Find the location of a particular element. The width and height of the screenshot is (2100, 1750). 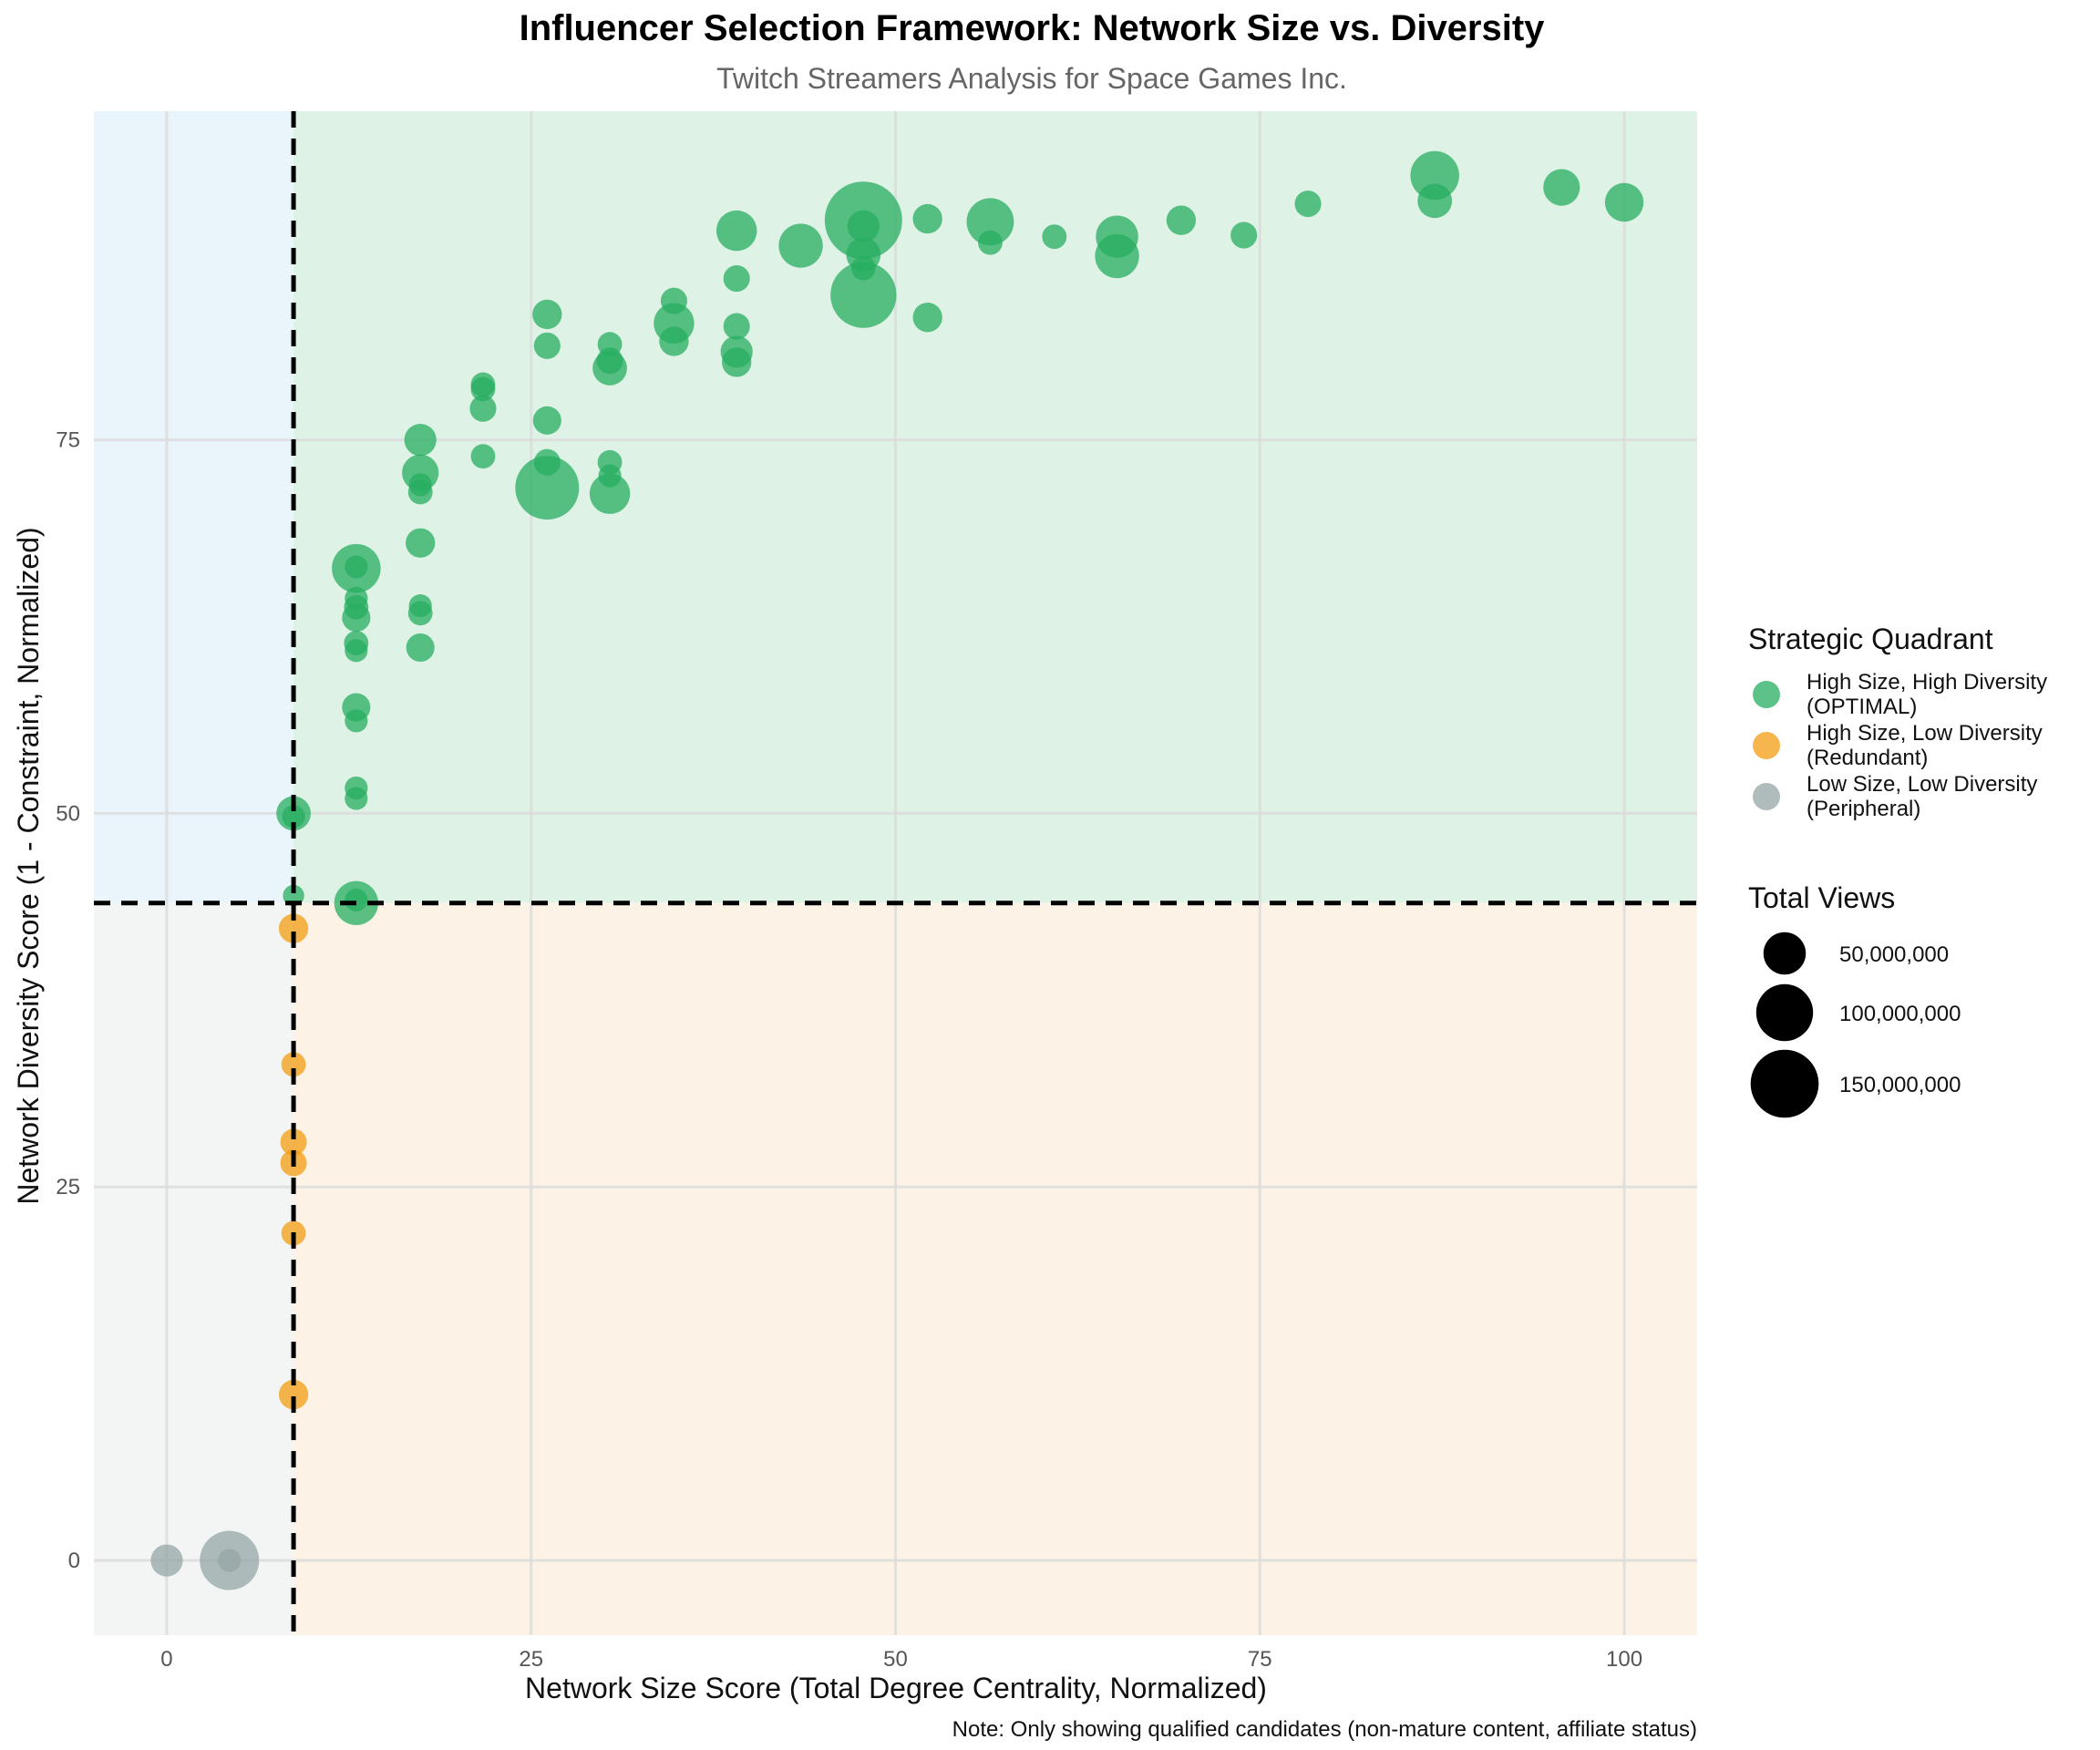

legend-sublabel-redundant: (Redundant) is located at coordinates (1867, 758).